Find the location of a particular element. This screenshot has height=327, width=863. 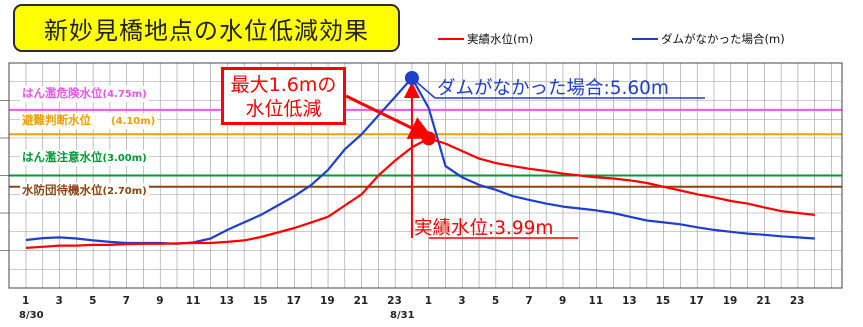

legend-label-actual: 実績水位(m) is located at coordinates (500, 39).